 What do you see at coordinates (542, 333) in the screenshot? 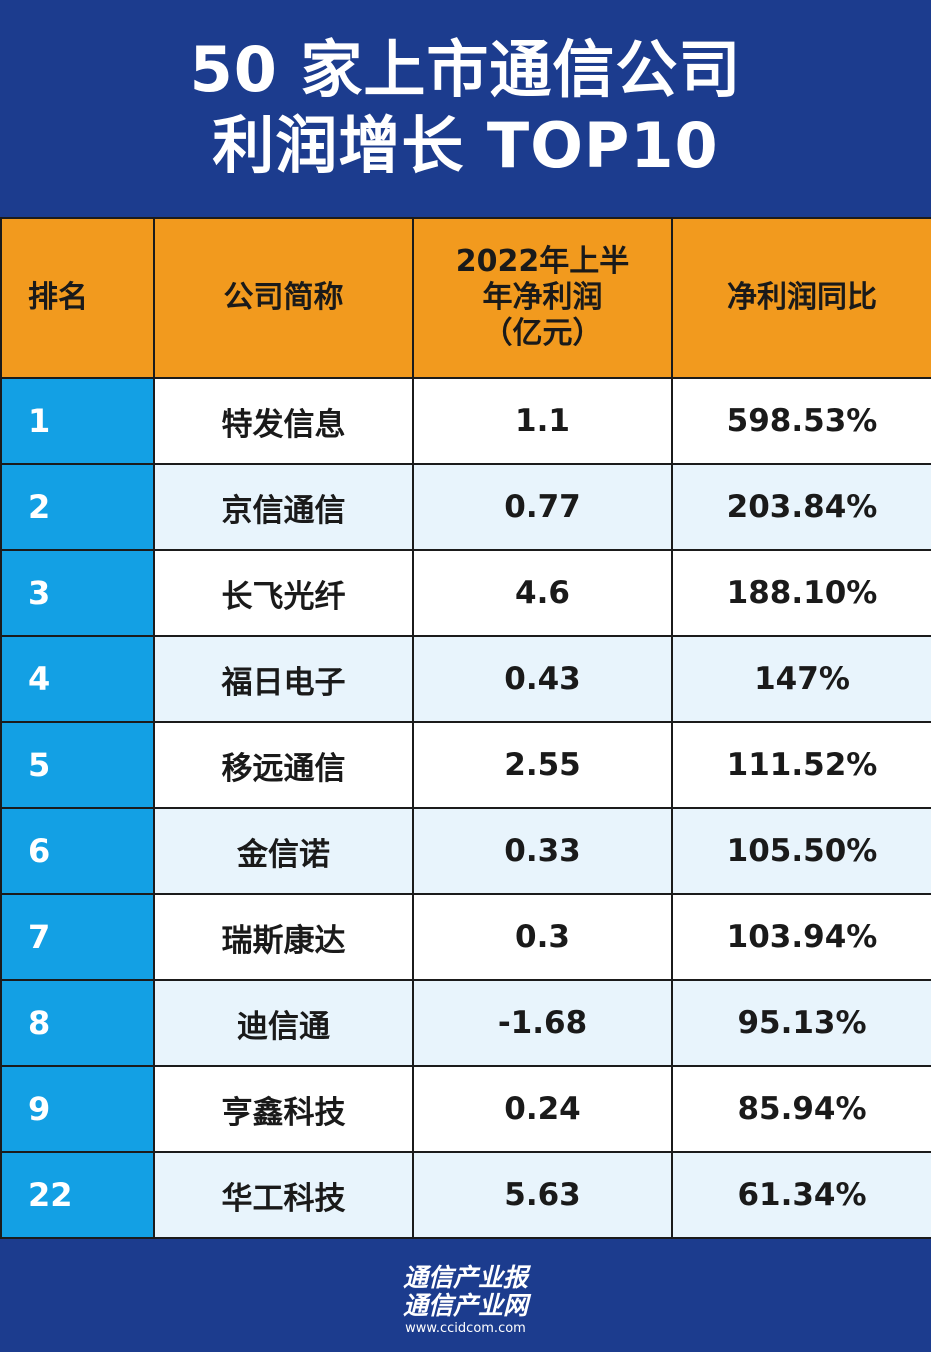
I see `header-profit-line-3: （亿元）` at bounding box center [542, 333].